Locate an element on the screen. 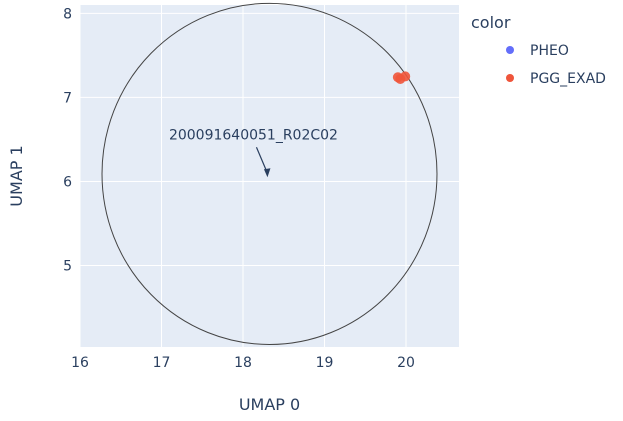 The height and width of the screenshot is (421, 623). legend: color PHEO PGG_EXAD is located at coordinates (538, 50).